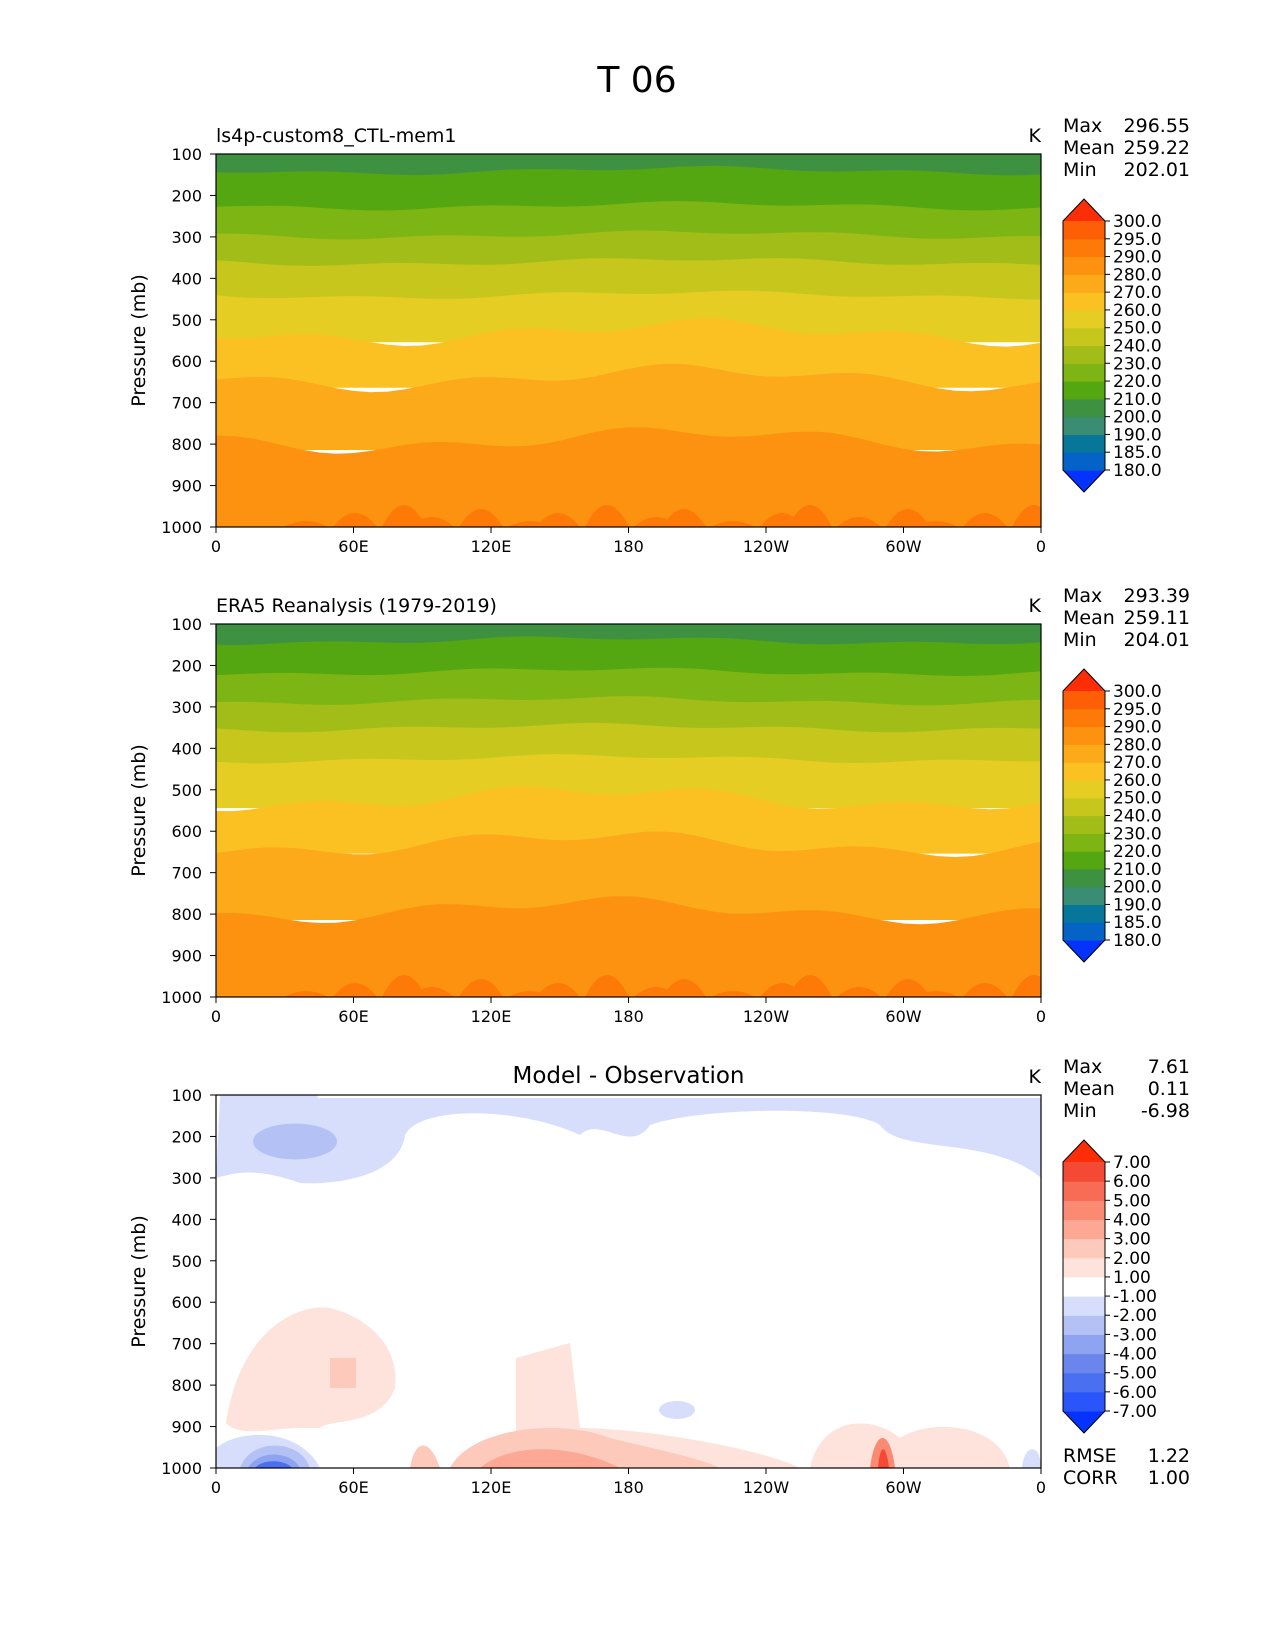 This screenshot has width=1275, height=1650. I want to click on y-tick-label: 1000, so click(181, 997).